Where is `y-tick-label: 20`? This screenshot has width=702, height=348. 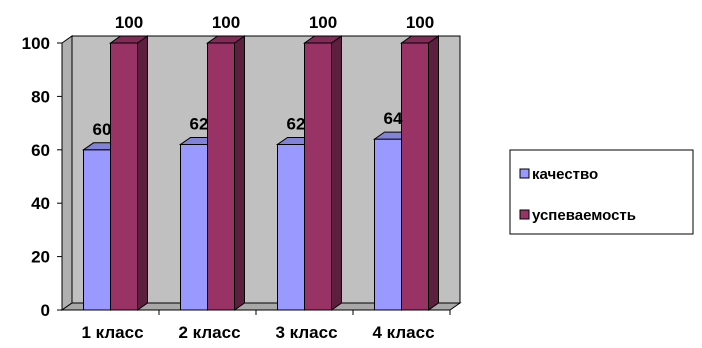
y-tick-label: 20 is located at coordinates (40, 257).